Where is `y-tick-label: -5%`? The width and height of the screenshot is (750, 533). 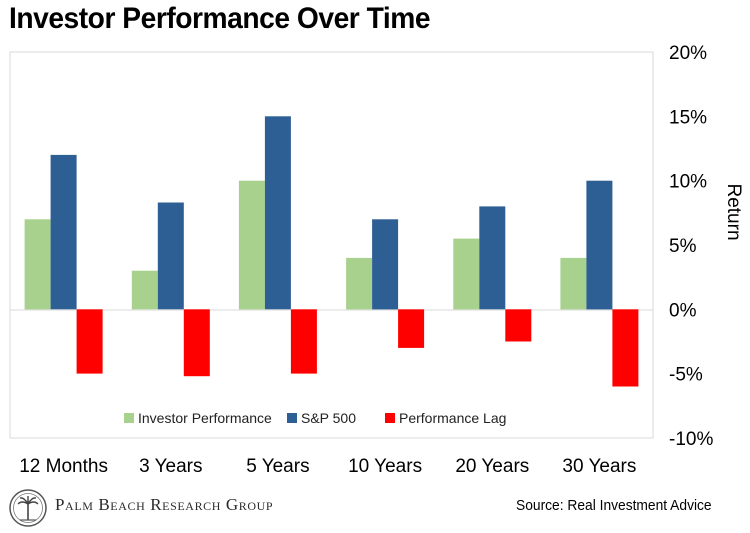
y-tick-label: -5% is located at coordinates (686, 375).